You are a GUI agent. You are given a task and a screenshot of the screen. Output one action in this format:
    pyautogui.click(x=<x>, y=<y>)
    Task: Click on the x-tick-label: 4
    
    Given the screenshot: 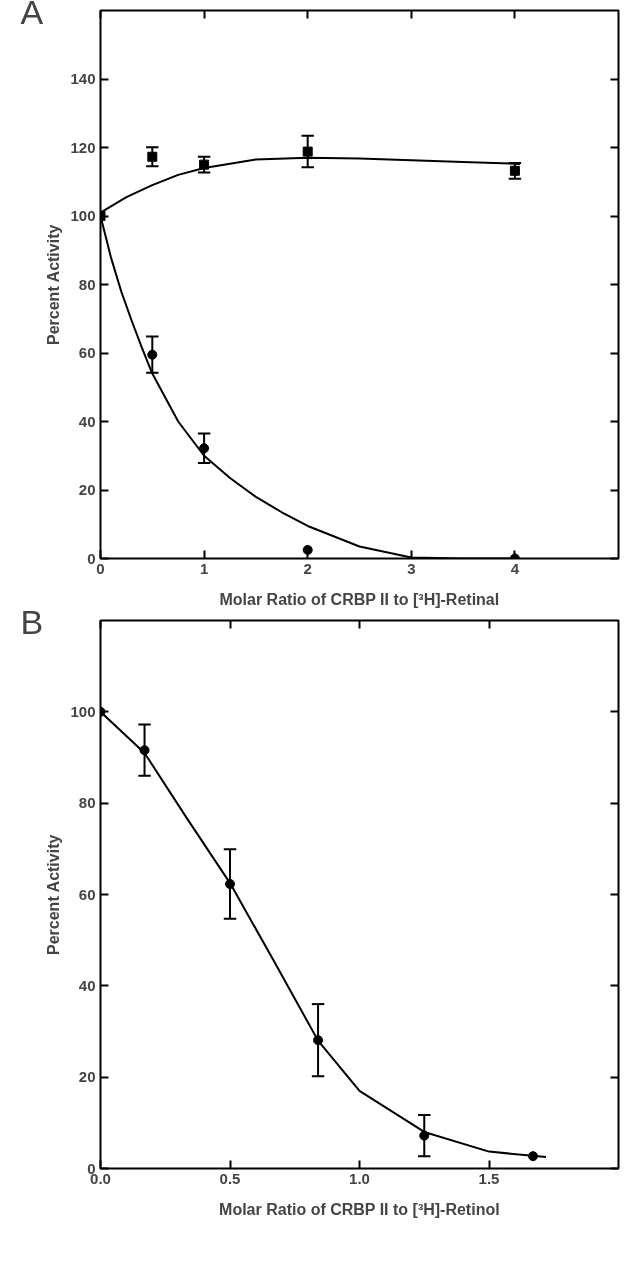 What is the action you would take?
    pyautogui.click(x=515, y=568)
    